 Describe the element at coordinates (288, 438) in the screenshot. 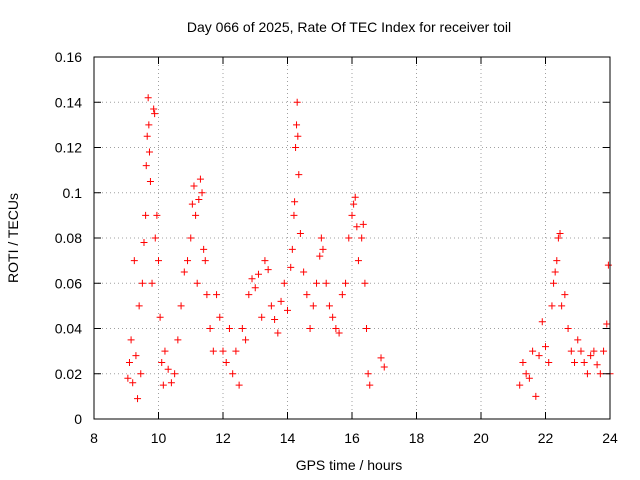

I see `x-tick-label: 14` at that location.